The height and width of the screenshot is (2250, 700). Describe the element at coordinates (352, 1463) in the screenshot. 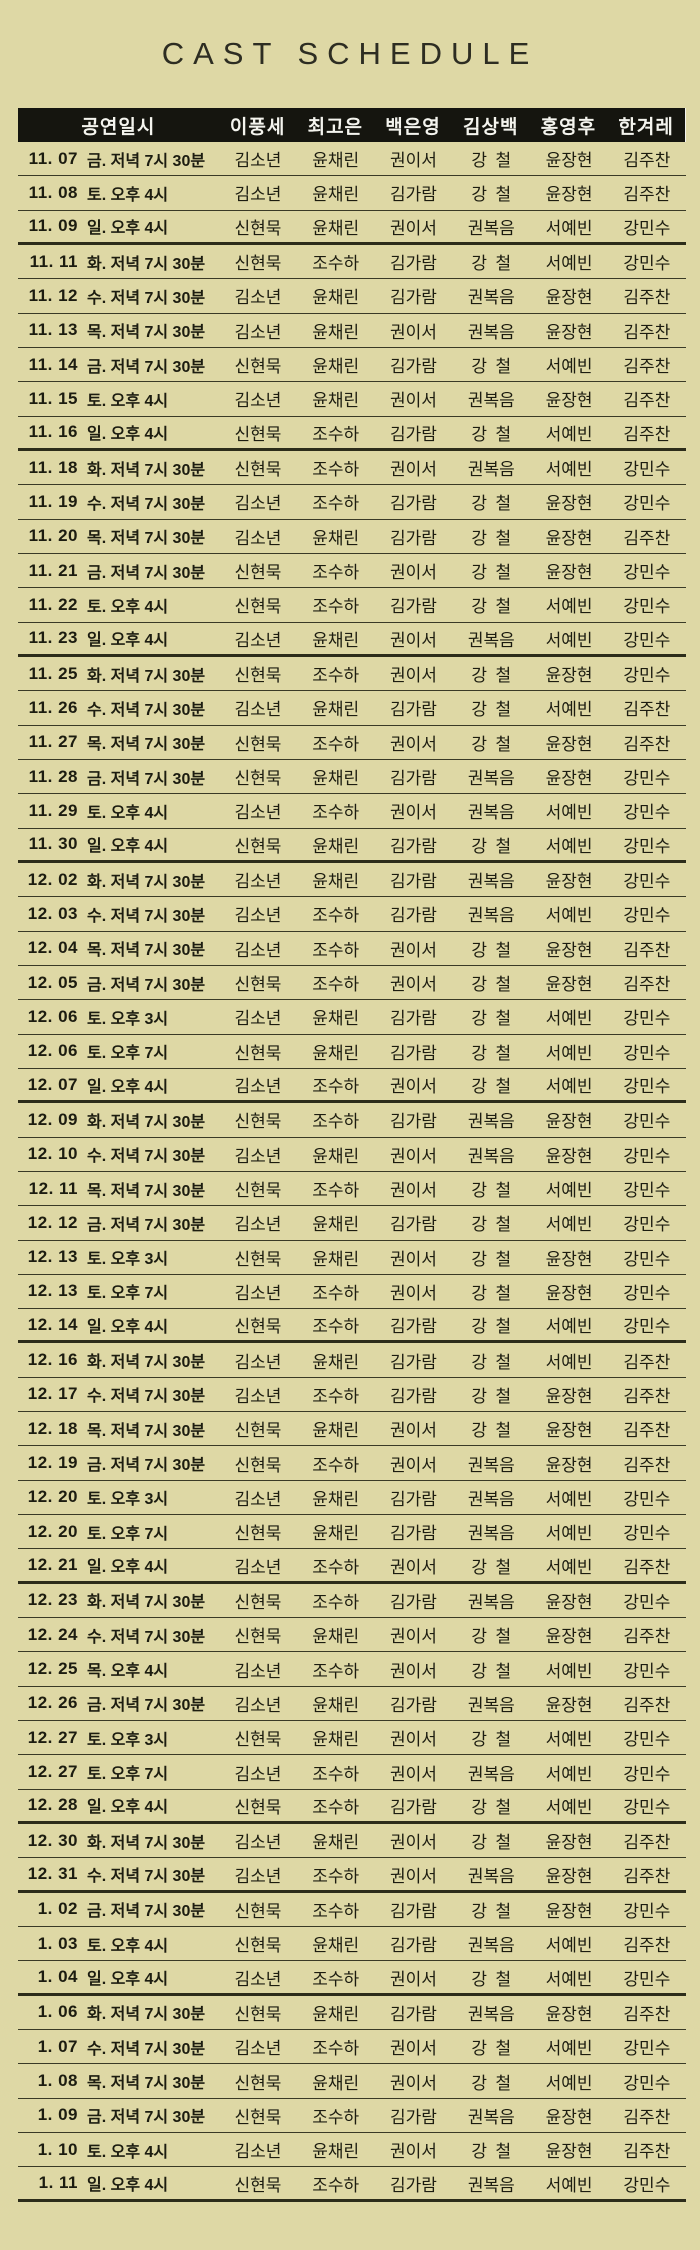

I see `table-row: 12. 19 금. 저녁 7시 30분 신현묵 조수하 권이서 권복음 윤장현 김주찬` at that location.